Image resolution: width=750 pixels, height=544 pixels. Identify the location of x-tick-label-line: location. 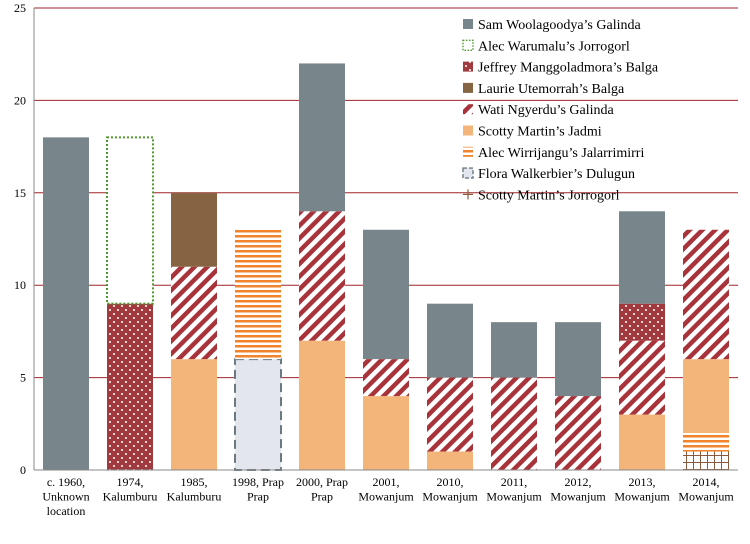
(66, 511).